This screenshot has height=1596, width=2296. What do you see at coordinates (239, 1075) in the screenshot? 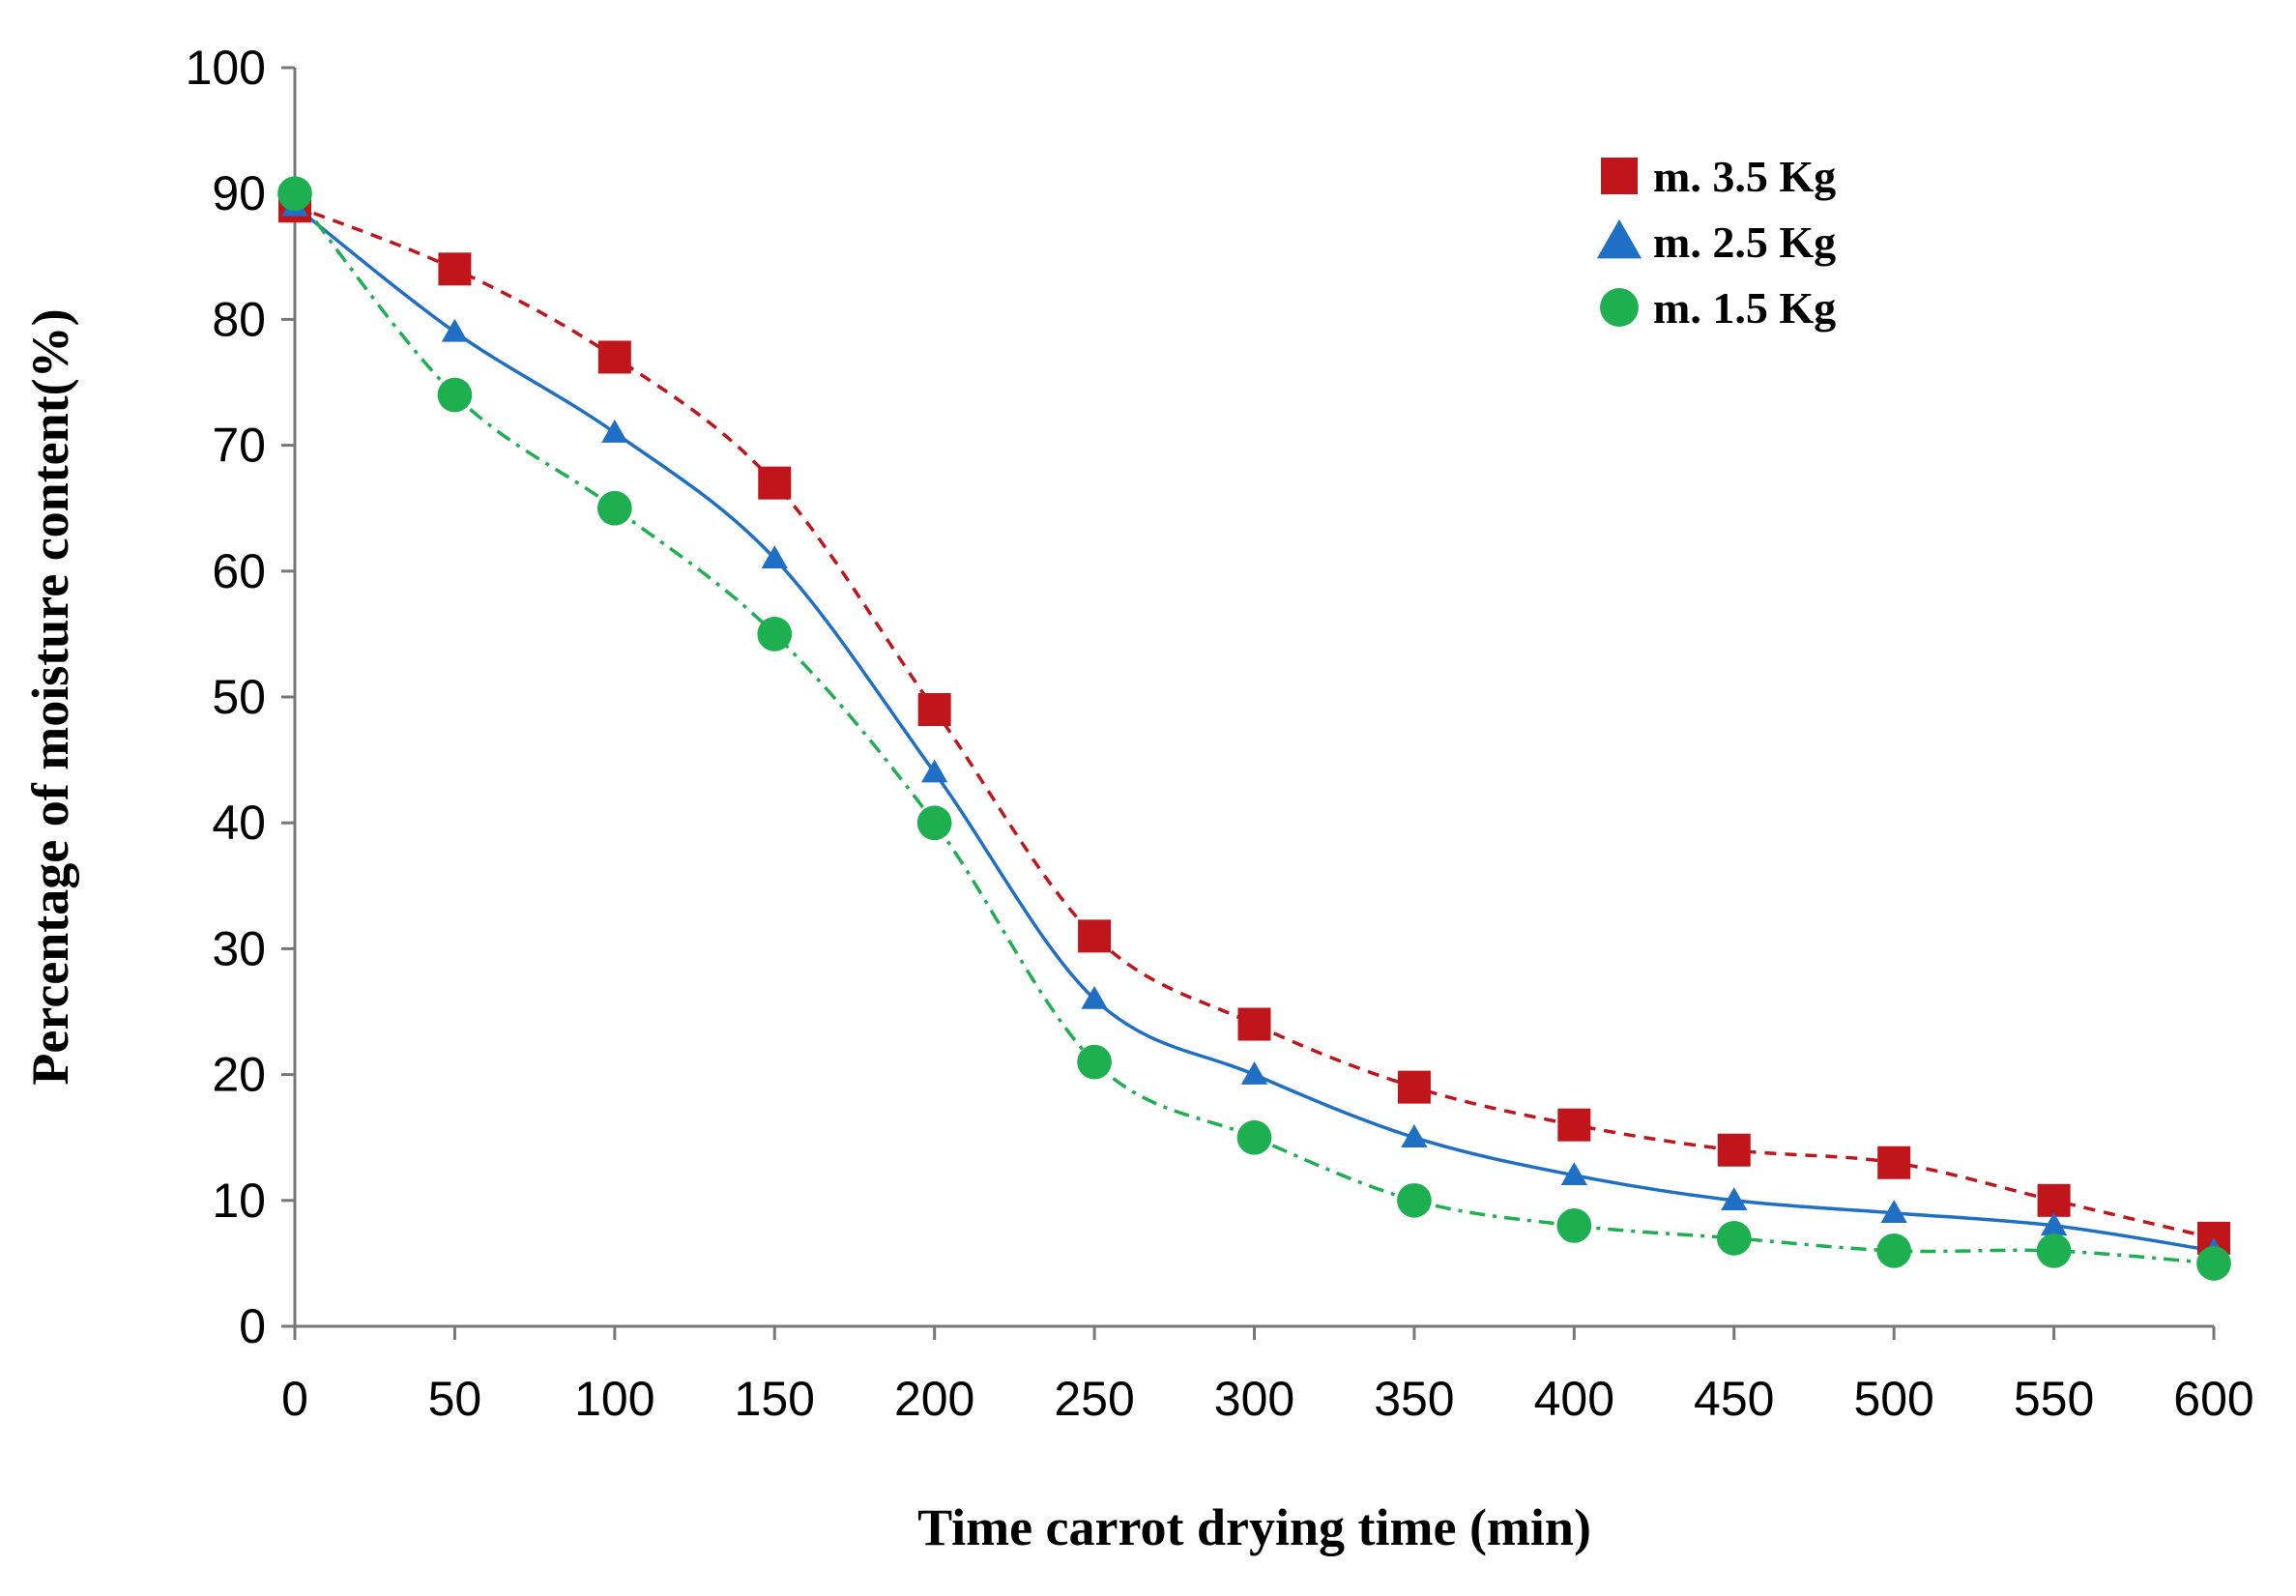
I see `y-tick-label: 20` at bounding box center [239, 1075].